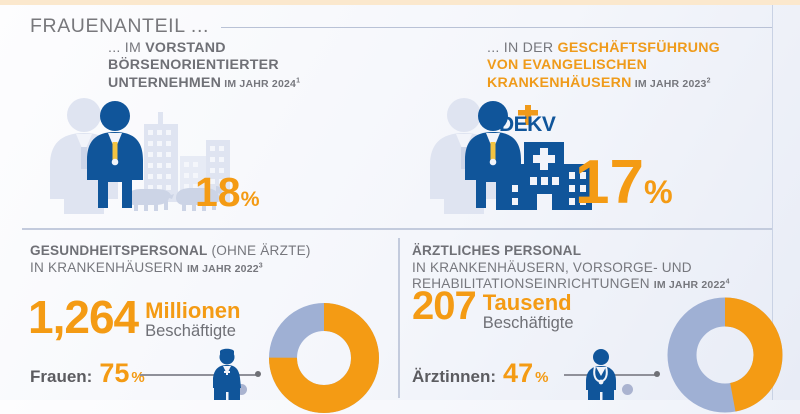 The height and width of the screenshot is (414, 800). I want to click on bottom-right-number: 207, so click(444, 306).